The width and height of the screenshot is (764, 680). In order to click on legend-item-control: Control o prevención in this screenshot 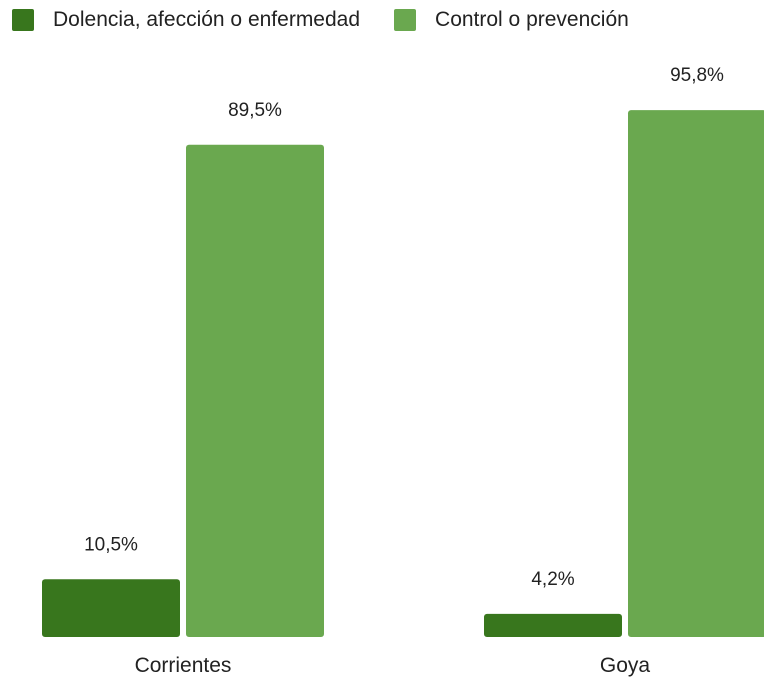, I will do `click(511, 20)`.